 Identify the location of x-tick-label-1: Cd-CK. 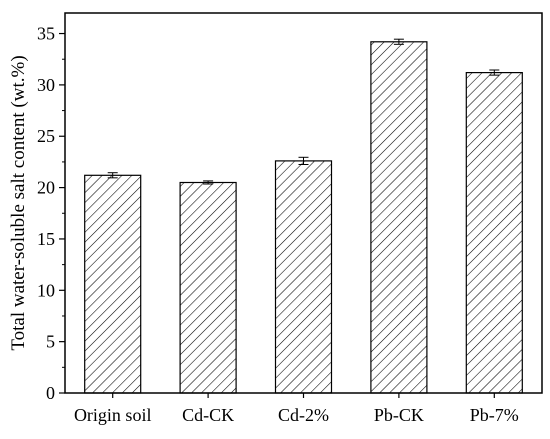
(208, 415).